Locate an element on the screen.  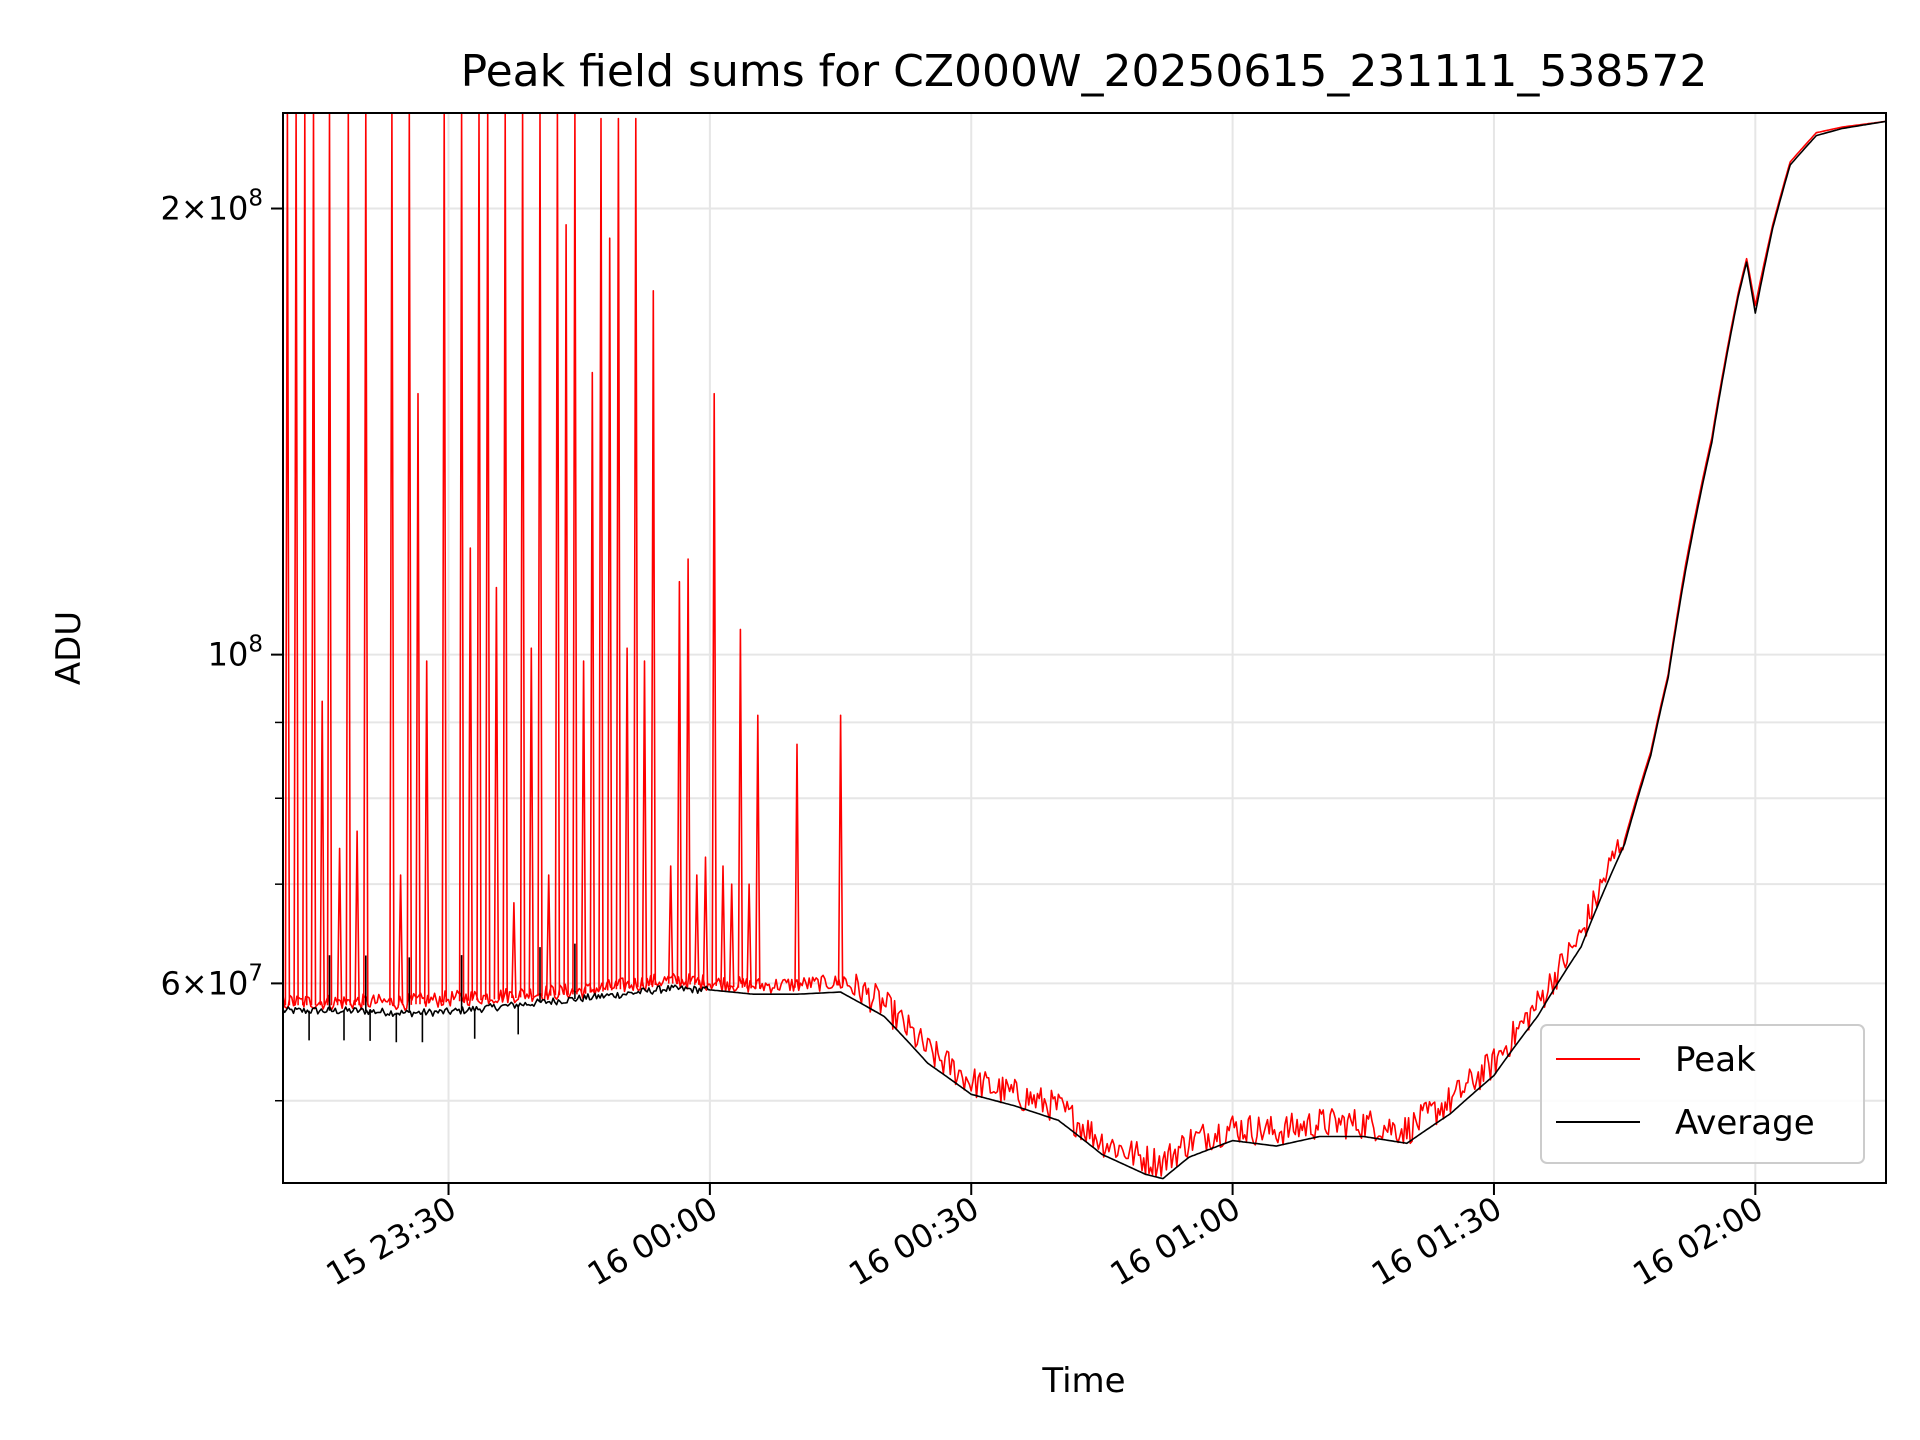
y-tick-label: 108 is located at coordinates (235, 653).